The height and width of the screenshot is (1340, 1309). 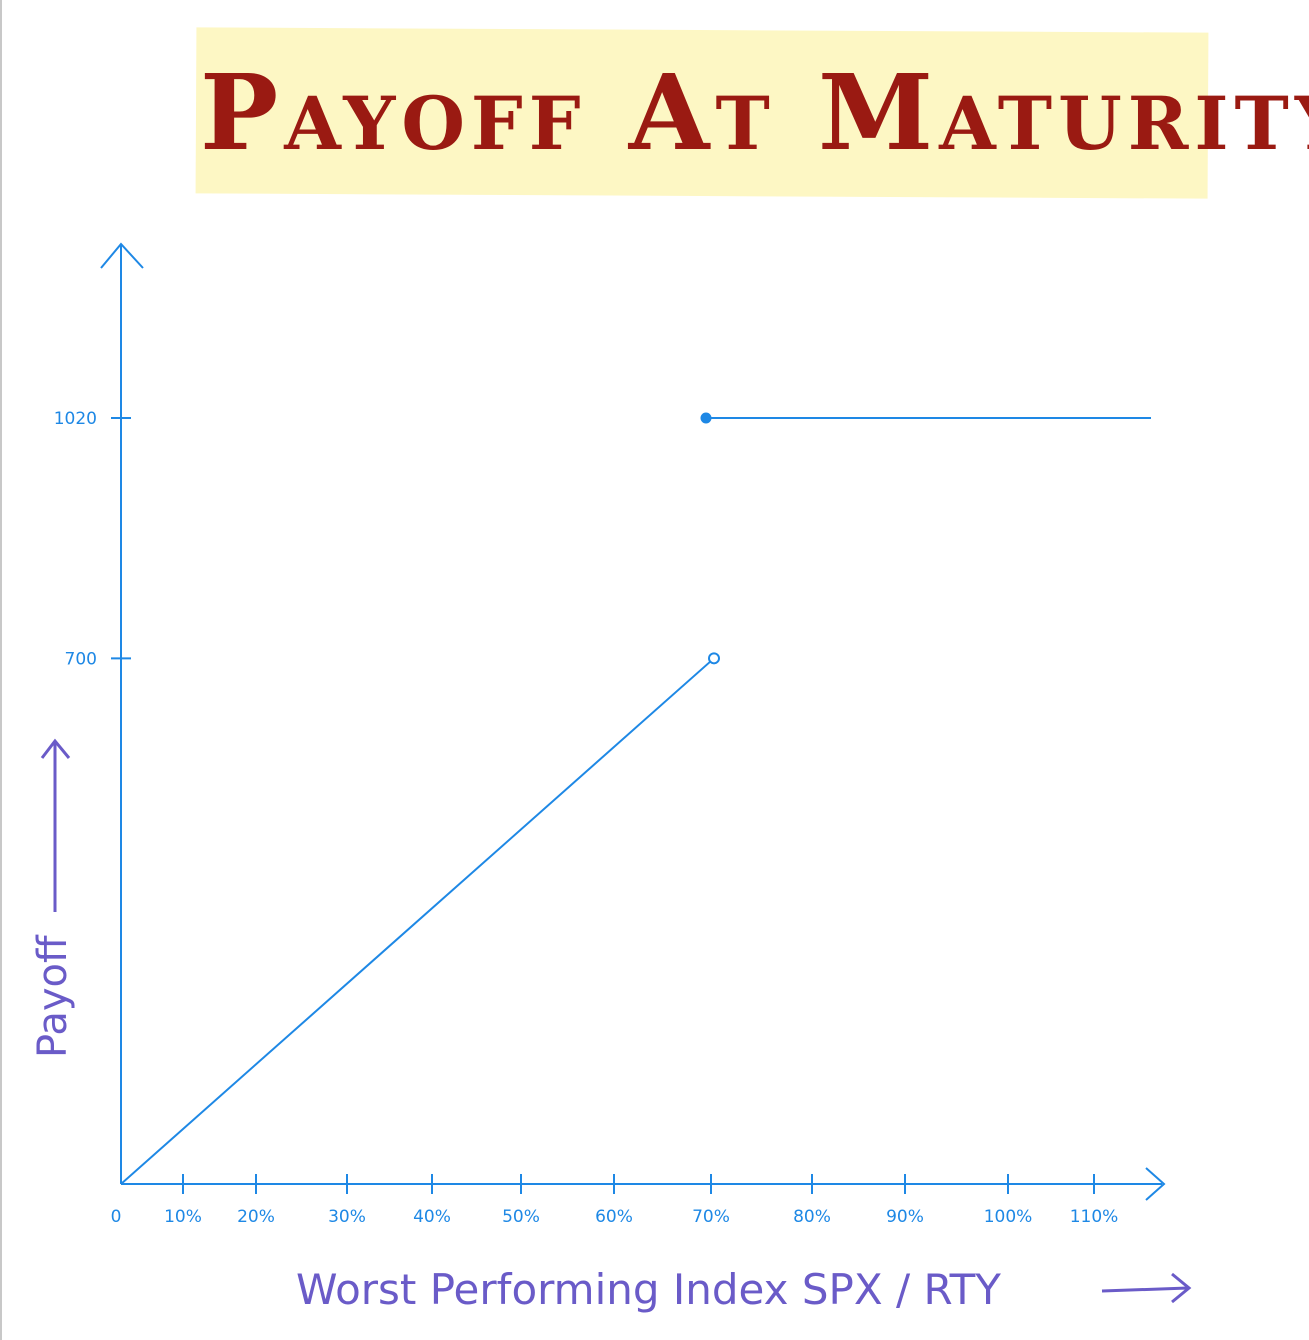 I want to click on x-axis-title-arrow-head, so click(x=1181, y=1288).